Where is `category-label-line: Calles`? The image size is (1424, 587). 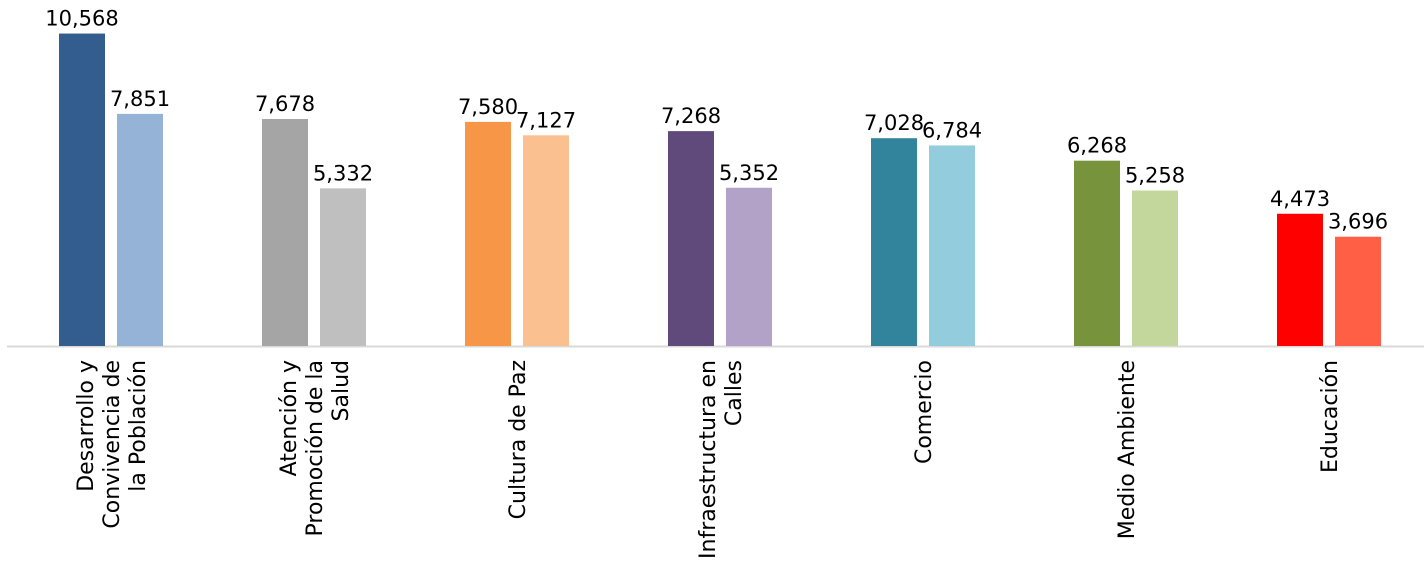
category-label-line: Calles is located at coordinates (734, 393).